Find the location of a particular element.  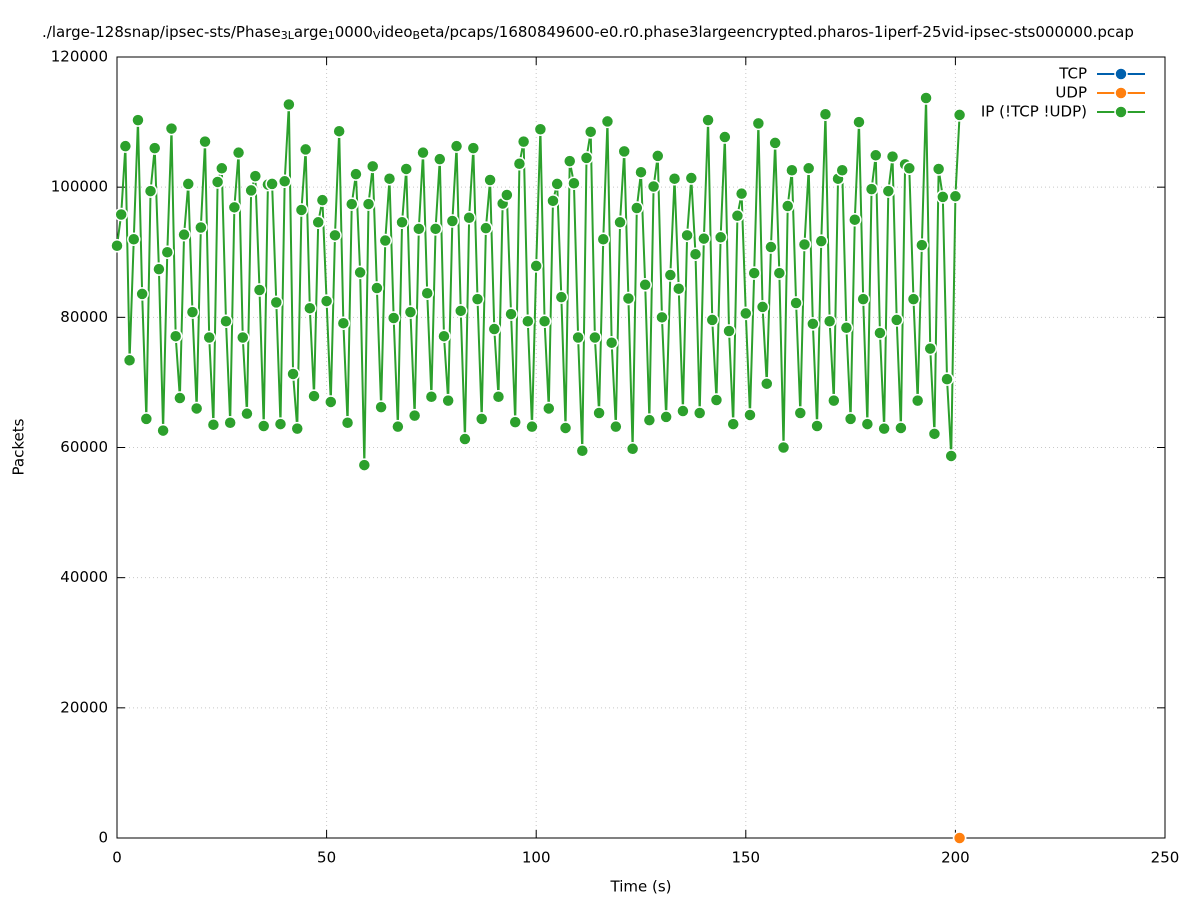

legend-marker is located at coordinates (1121, 74).